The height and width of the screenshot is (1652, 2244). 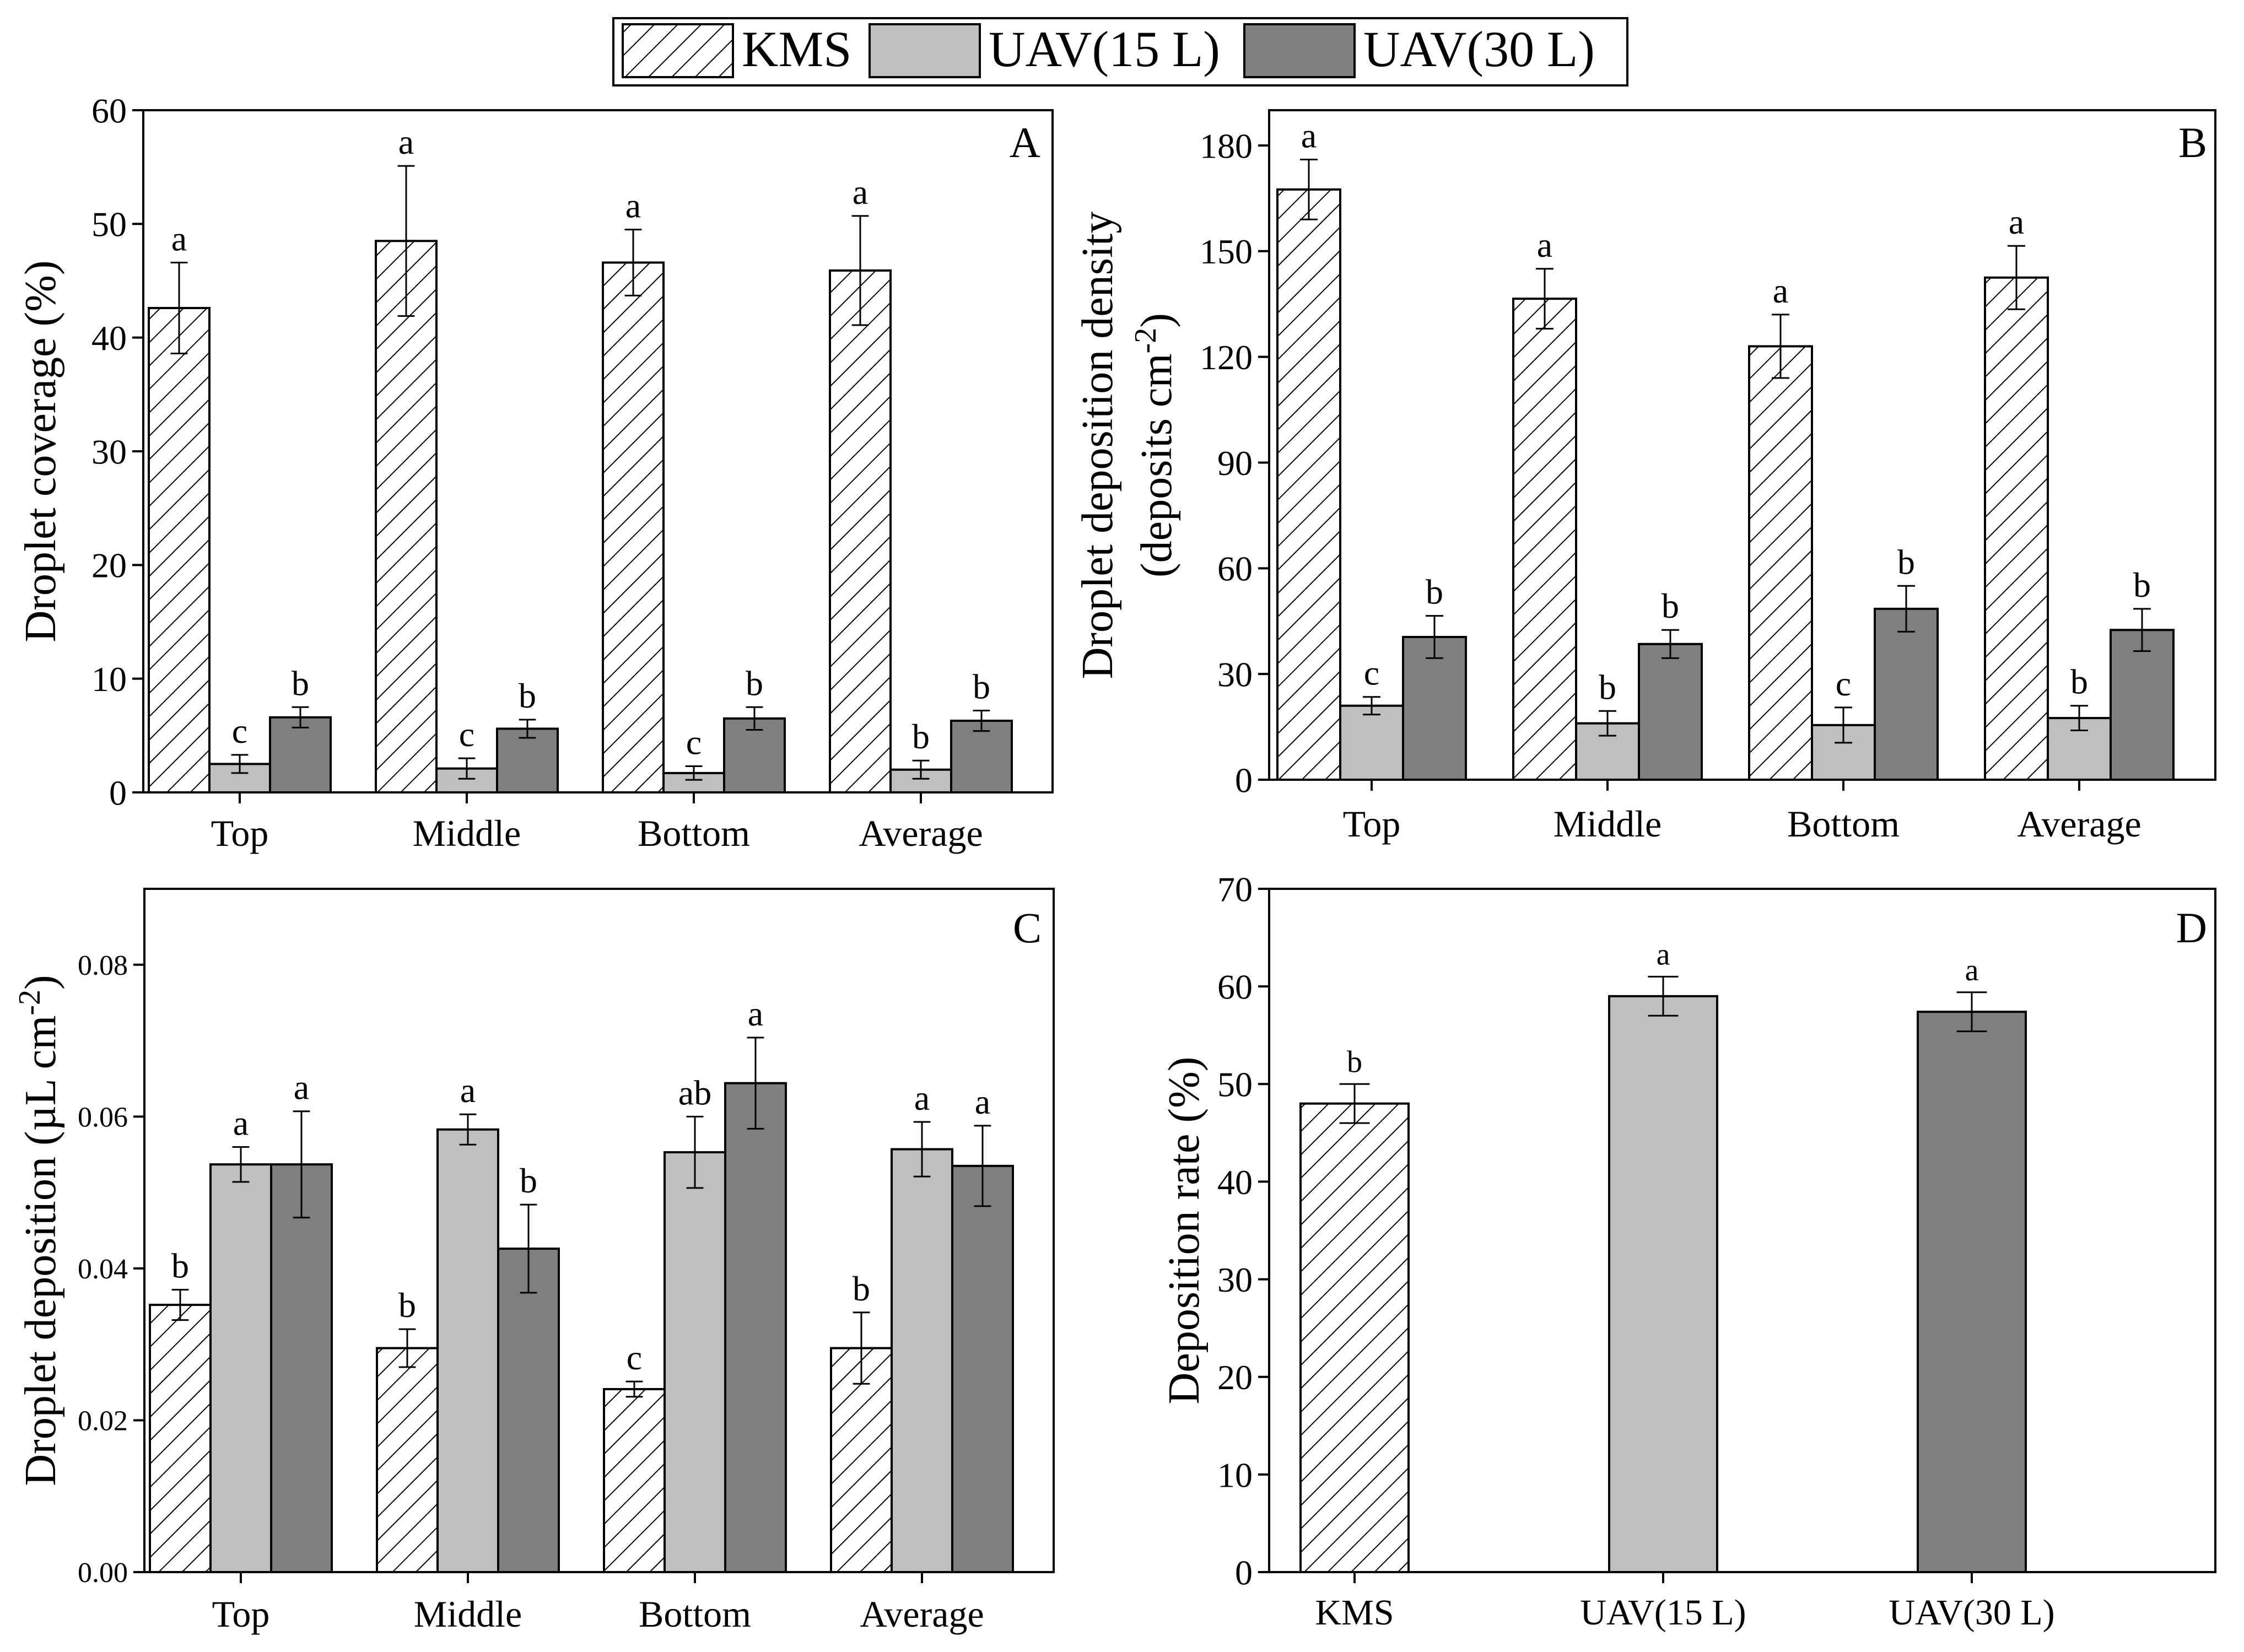 I want to click on panel-d-significance-letter: b, so click(x=1355, y=1062).